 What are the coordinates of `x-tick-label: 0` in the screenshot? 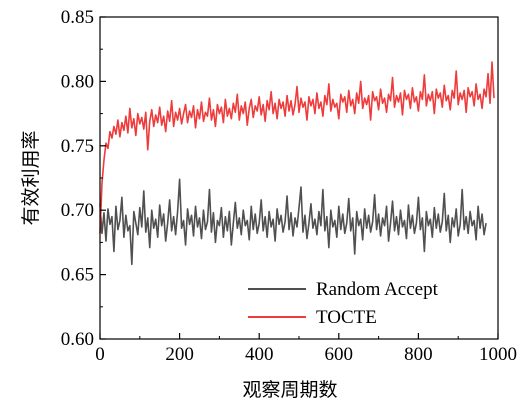 It's located at (100, 354).